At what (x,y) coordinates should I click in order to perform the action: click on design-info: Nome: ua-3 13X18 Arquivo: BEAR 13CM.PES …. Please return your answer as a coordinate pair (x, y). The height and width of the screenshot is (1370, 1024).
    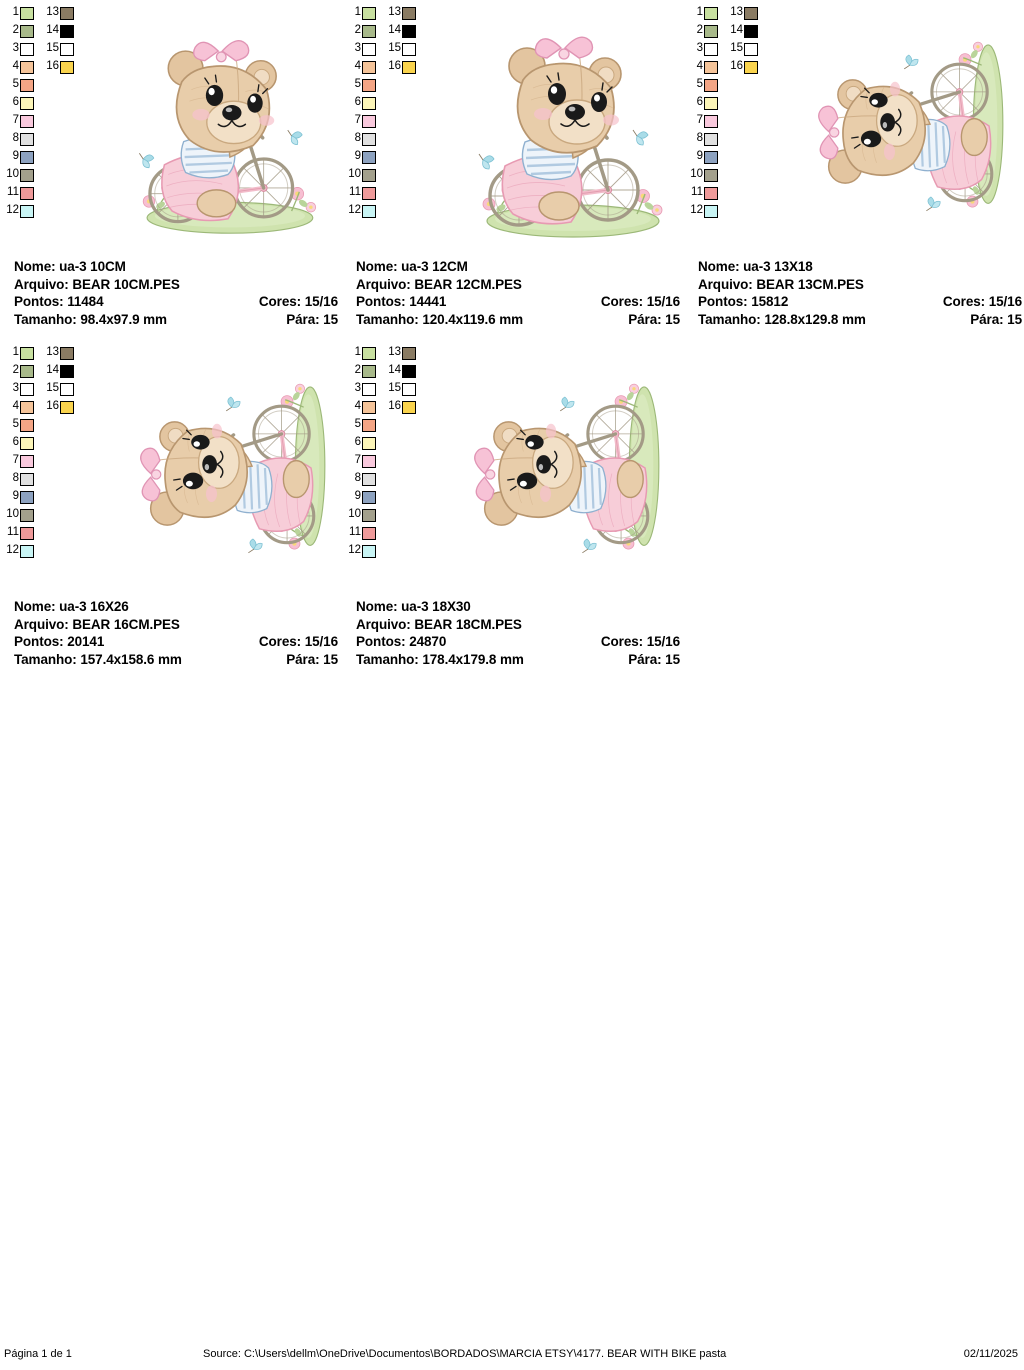
    Looking at the image, I should click on (861, 293).